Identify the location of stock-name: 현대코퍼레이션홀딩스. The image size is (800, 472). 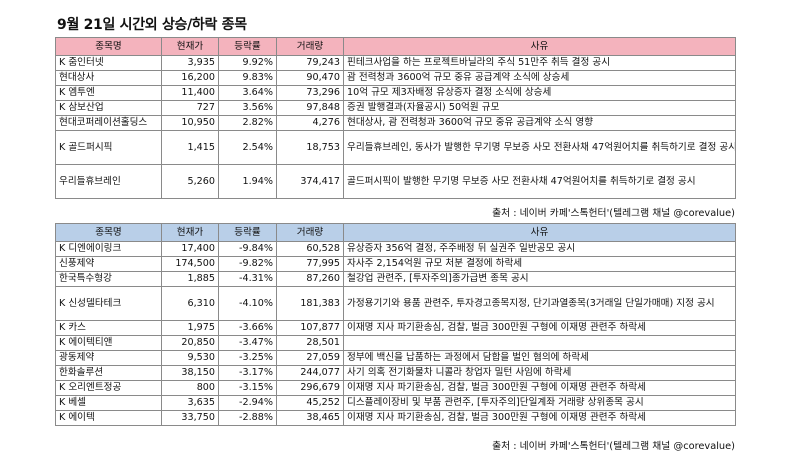
(108, 123).